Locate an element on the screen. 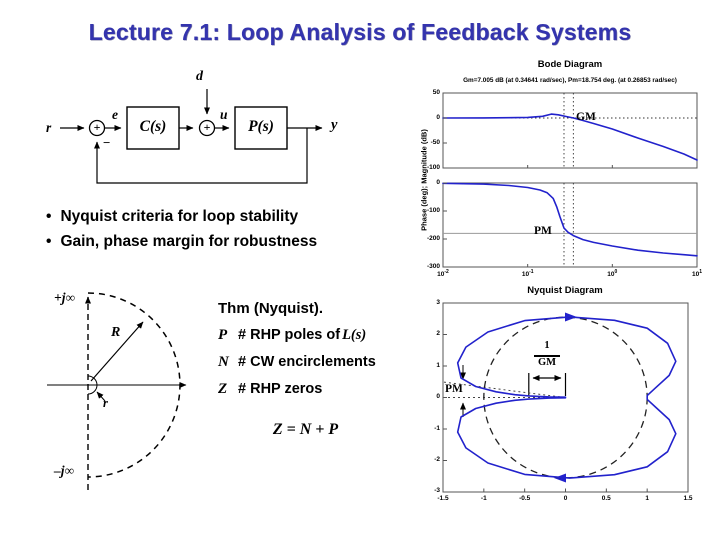  bode-magnitude-curve is located at coordinates (570, 137).